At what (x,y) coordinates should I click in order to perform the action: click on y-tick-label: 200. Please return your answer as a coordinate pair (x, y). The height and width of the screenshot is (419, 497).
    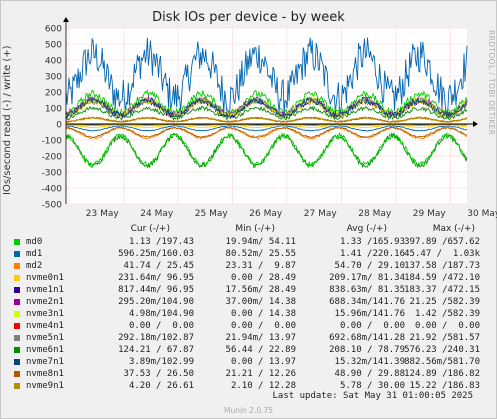
    Looking at the image, I should click on (53, 94).